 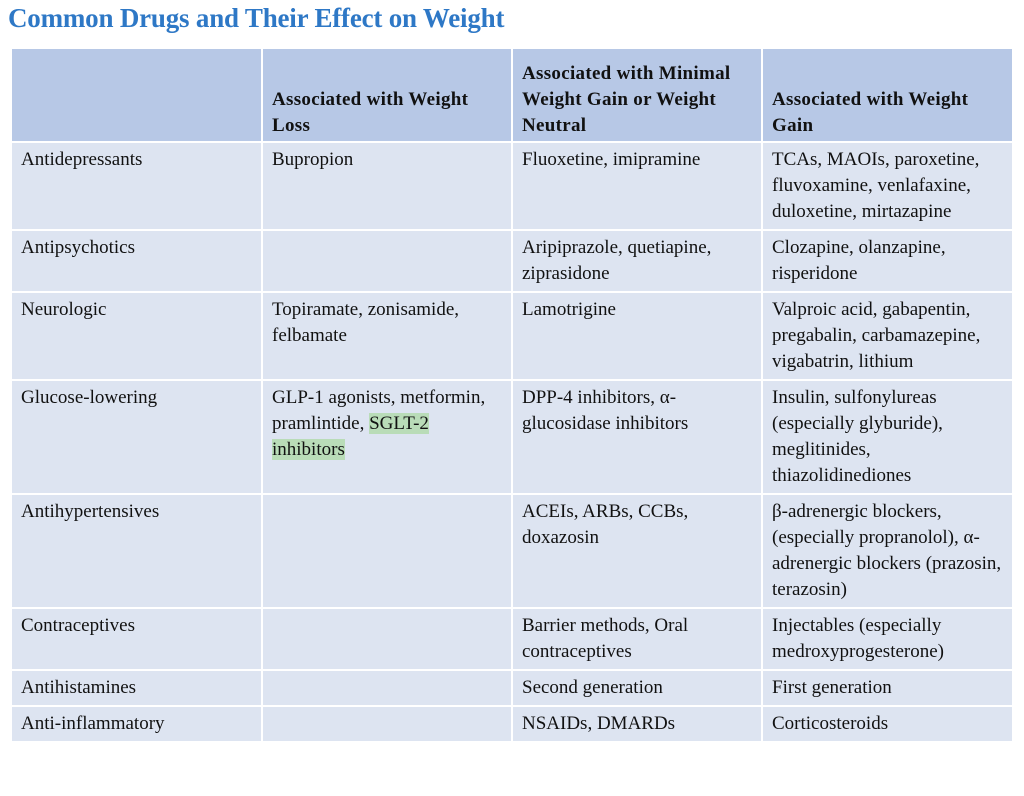 I want to click on cell-weight-gain: Corticosteroids, so click(x=887, y=724).